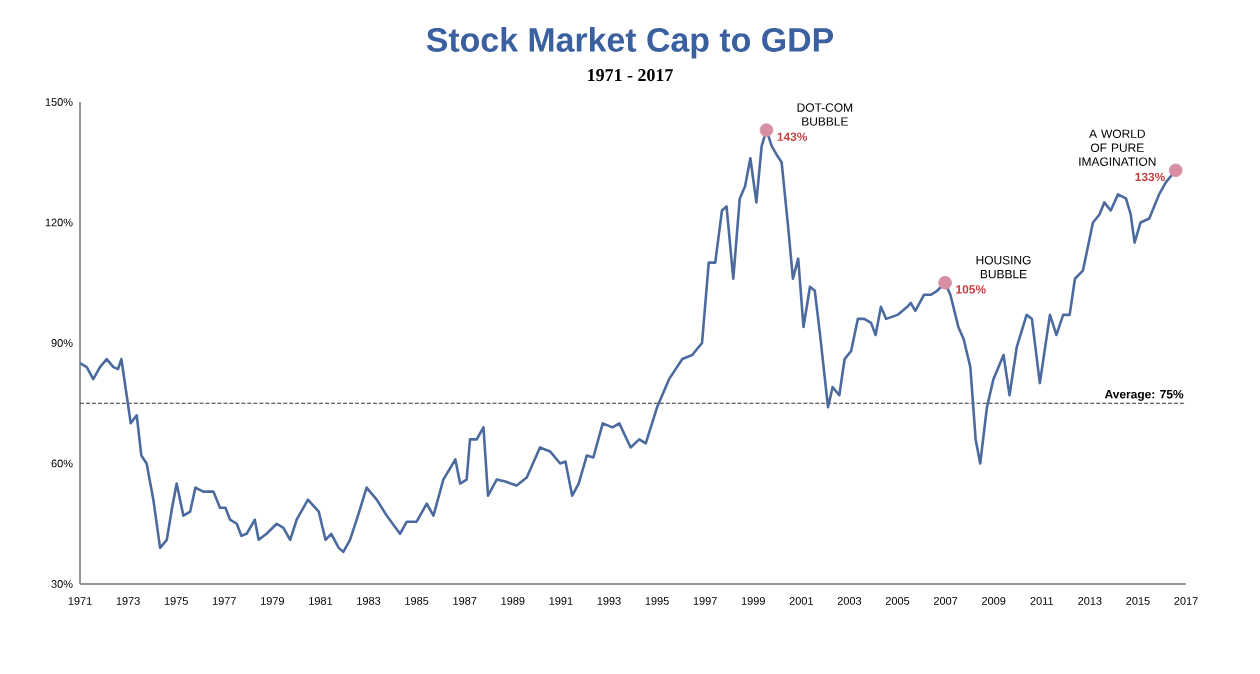  I want to click on chart-title: Stock Market Cap to GDP, so click(630, 43).